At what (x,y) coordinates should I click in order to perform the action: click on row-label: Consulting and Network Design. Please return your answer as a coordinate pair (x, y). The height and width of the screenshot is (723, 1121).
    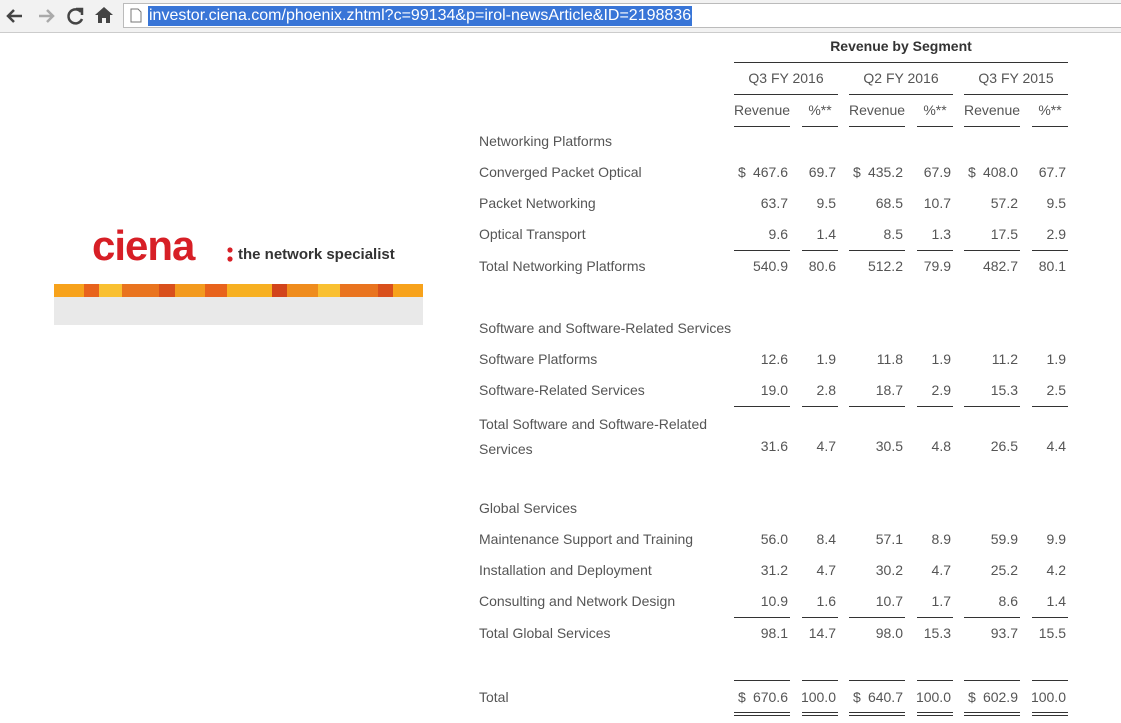
    Looking at the image, I should click on (577, 601).